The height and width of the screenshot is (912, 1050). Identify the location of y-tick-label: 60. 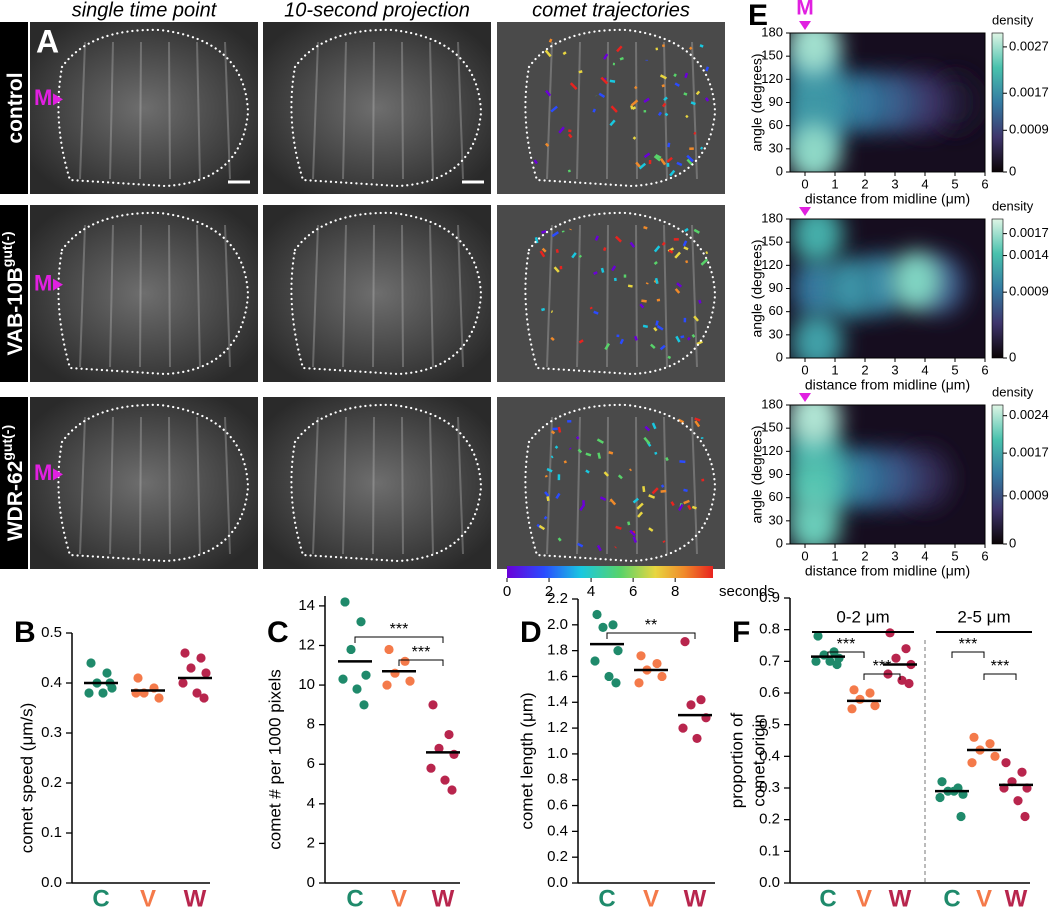
(776, 124).